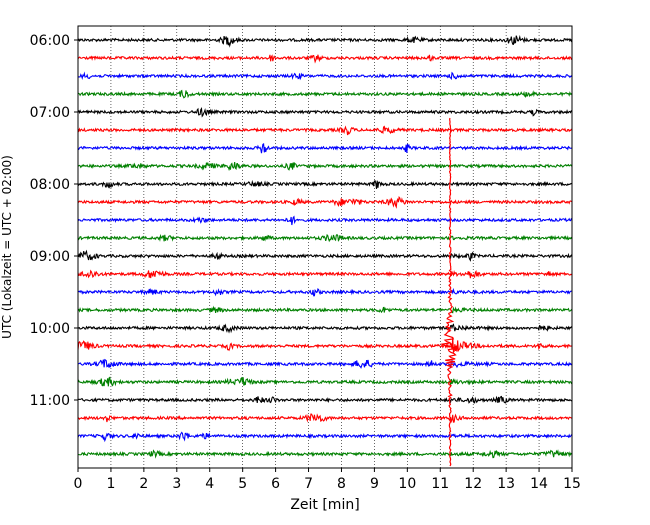 The width and height of the screenshot is (650, 525). I want to click on x-tick-label: 11, so click(440, 484).